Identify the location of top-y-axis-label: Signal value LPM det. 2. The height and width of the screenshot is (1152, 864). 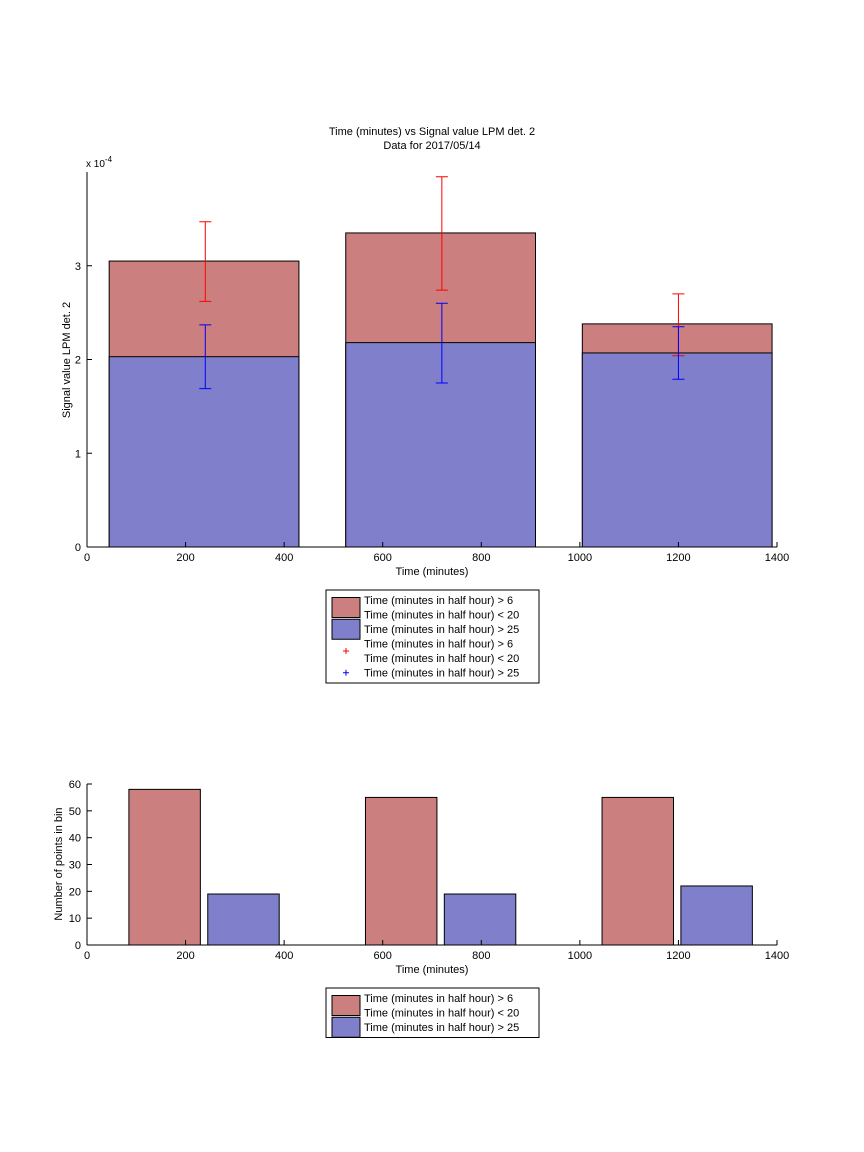
(67, 360).